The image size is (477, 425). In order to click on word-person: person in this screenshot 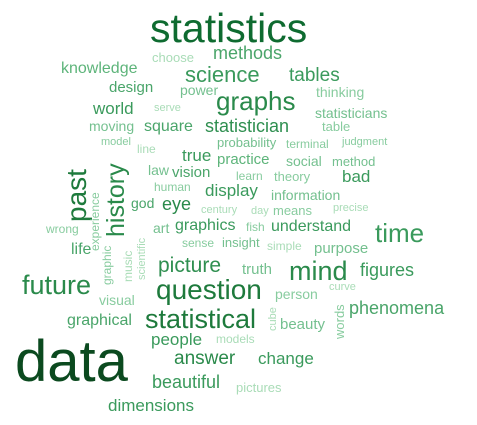, I will do `click(296, 294)`.